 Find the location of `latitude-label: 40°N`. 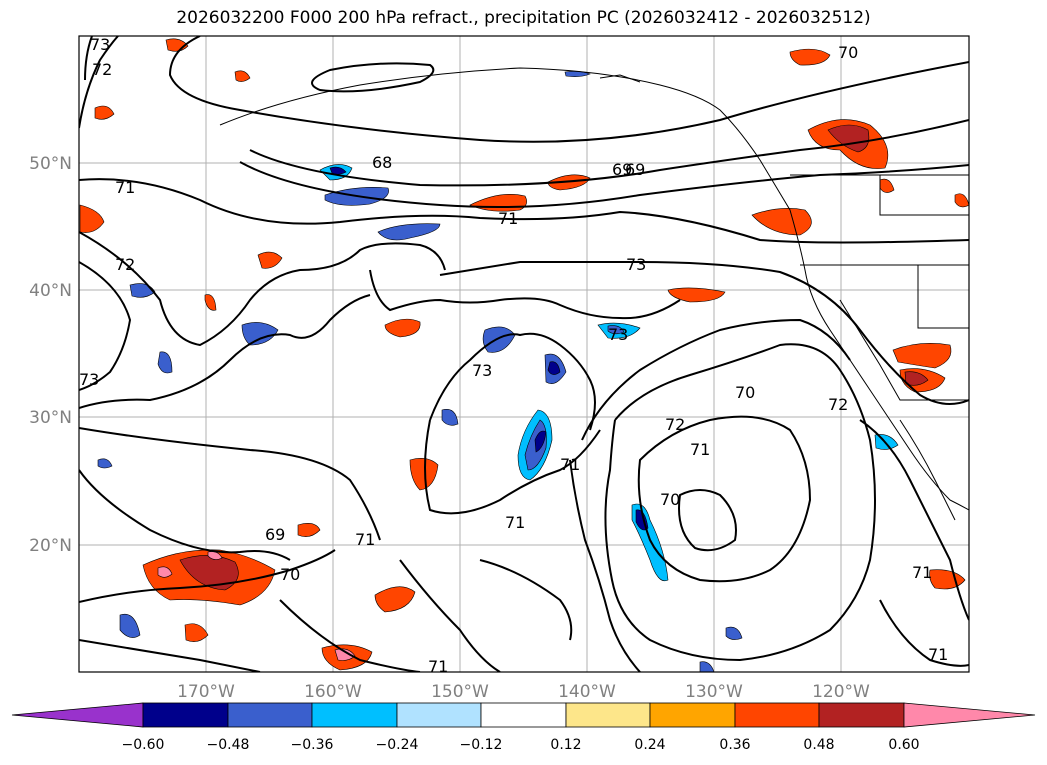

latitude-label: 40°N is located at coordinates (50, 291).